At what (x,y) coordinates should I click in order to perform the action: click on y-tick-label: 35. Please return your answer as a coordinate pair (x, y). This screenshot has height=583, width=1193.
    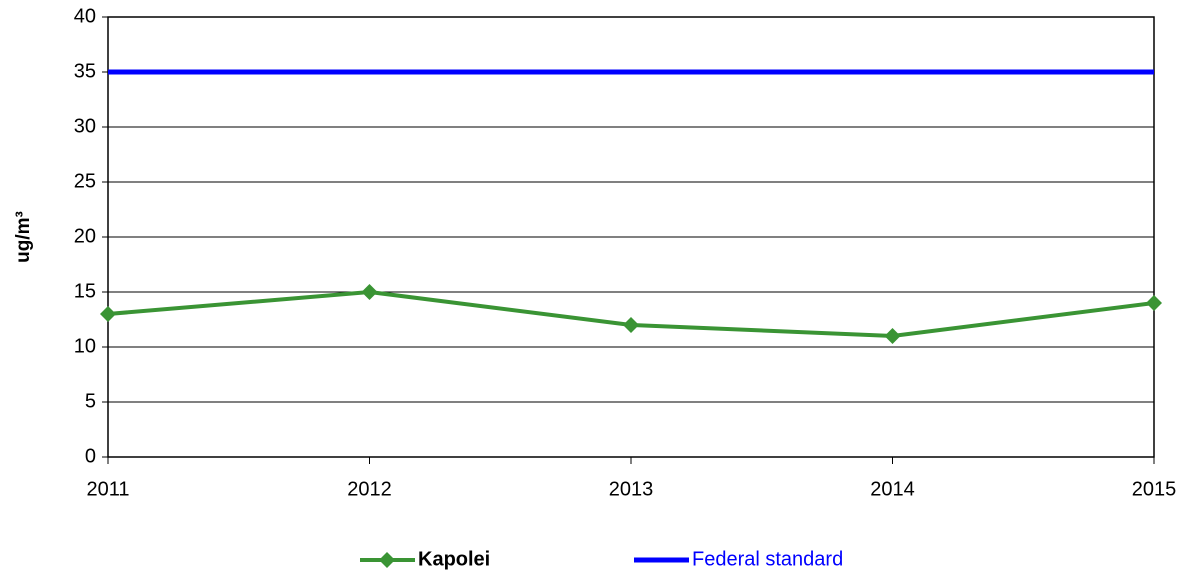
    Looking at the image, I should click on (85, 71).